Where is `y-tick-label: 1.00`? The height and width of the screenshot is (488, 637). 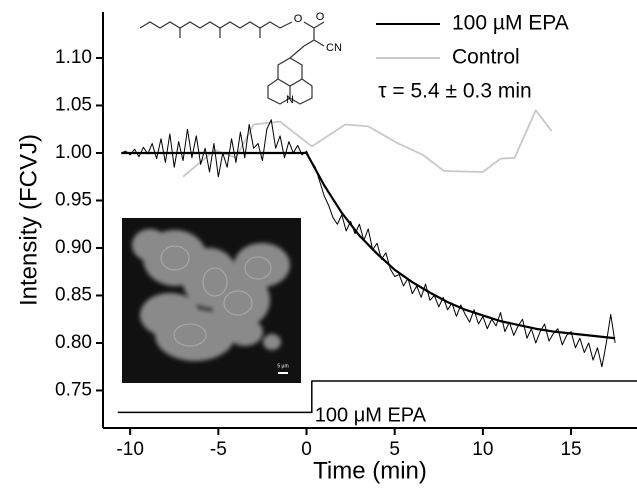
y-tick-label: 1.00 is located at coordinates (73, 152).